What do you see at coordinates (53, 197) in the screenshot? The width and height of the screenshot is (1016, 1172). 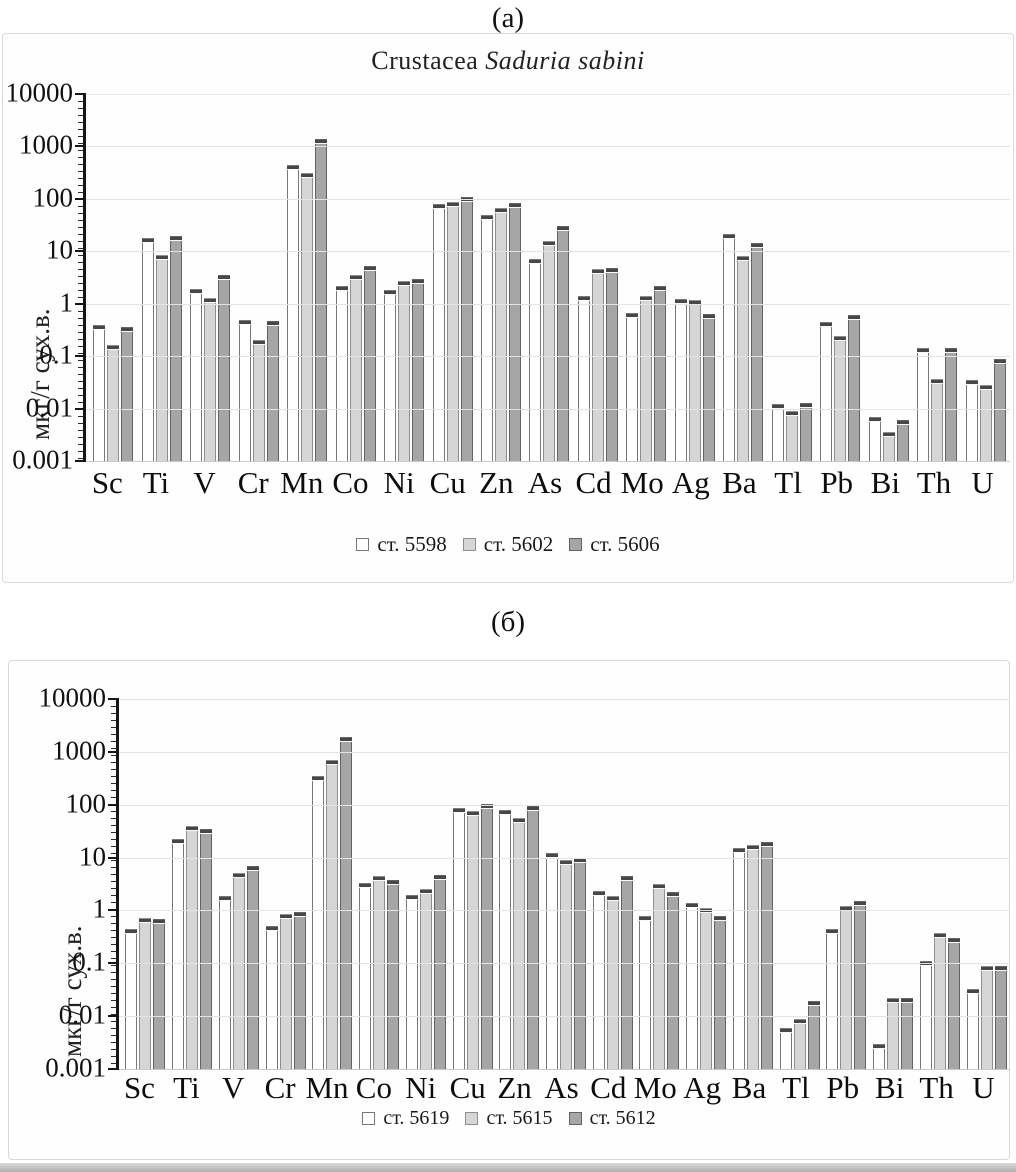 I see `y-tick-label: 100` at bounding box center [53, 197].